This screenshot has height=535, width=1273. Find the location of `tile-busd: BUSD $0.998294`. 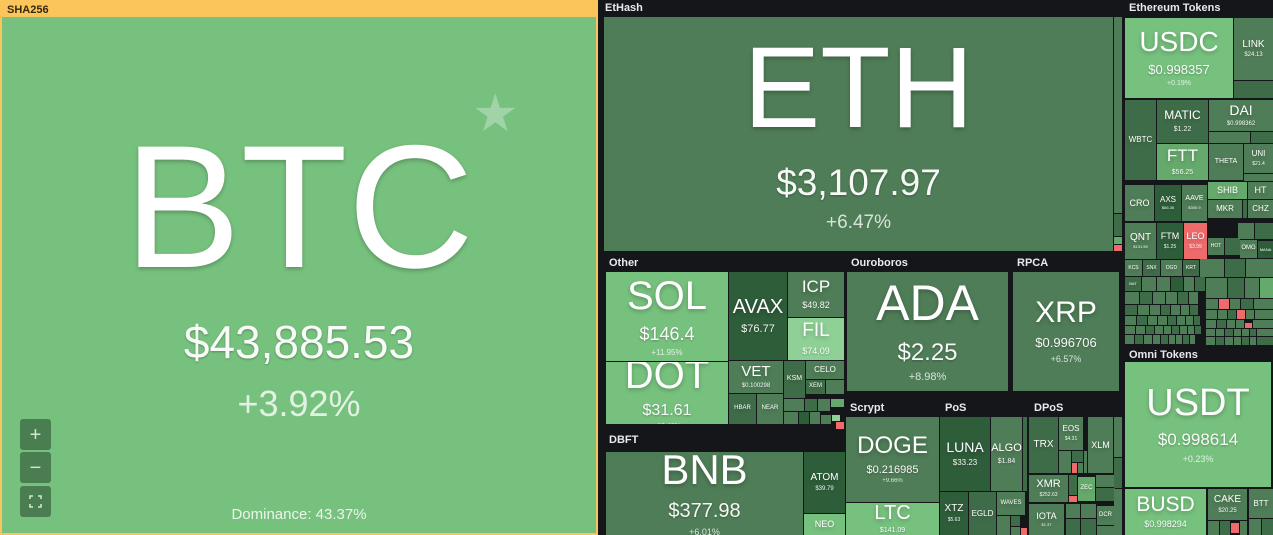

tile-busd: BUSD $0.998294 is located at coordinates (1165, 512).